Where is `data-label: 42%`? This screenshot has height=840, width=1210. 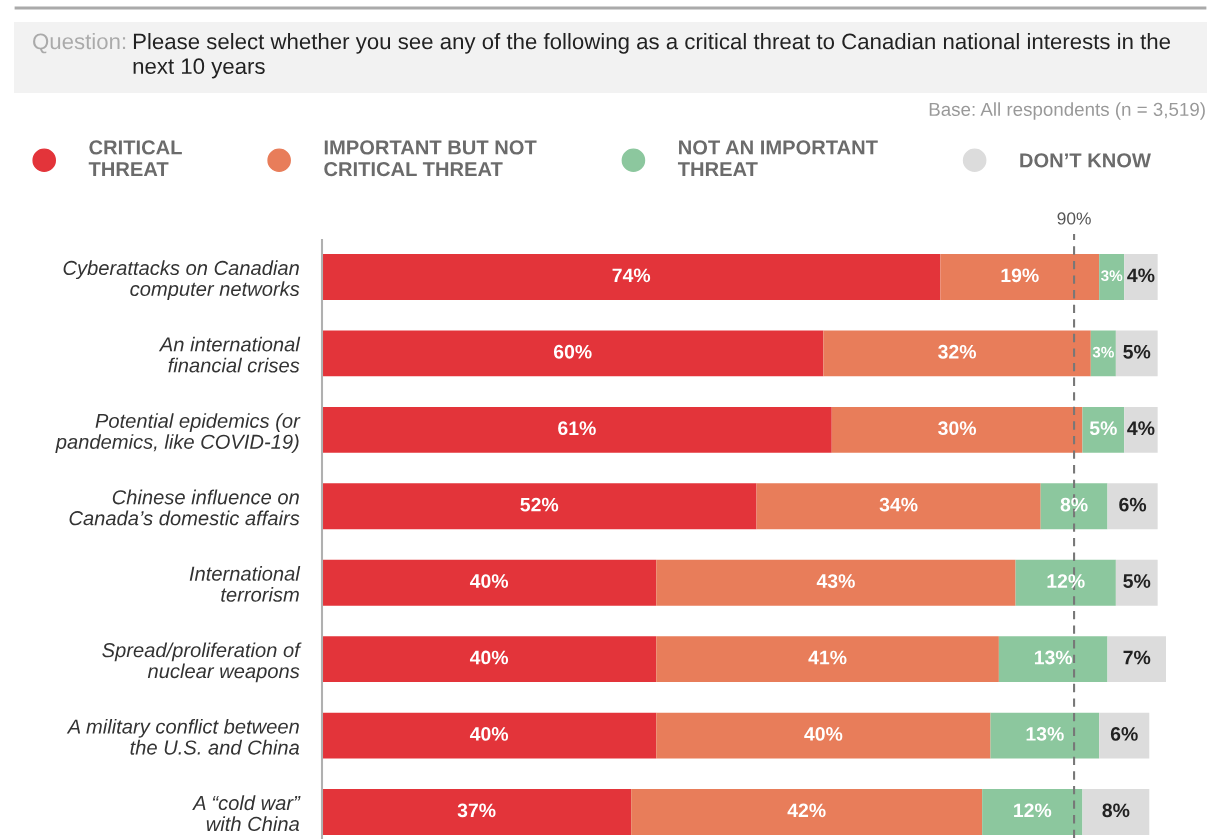 data-label: 42% is located at coordinates (806, 810).